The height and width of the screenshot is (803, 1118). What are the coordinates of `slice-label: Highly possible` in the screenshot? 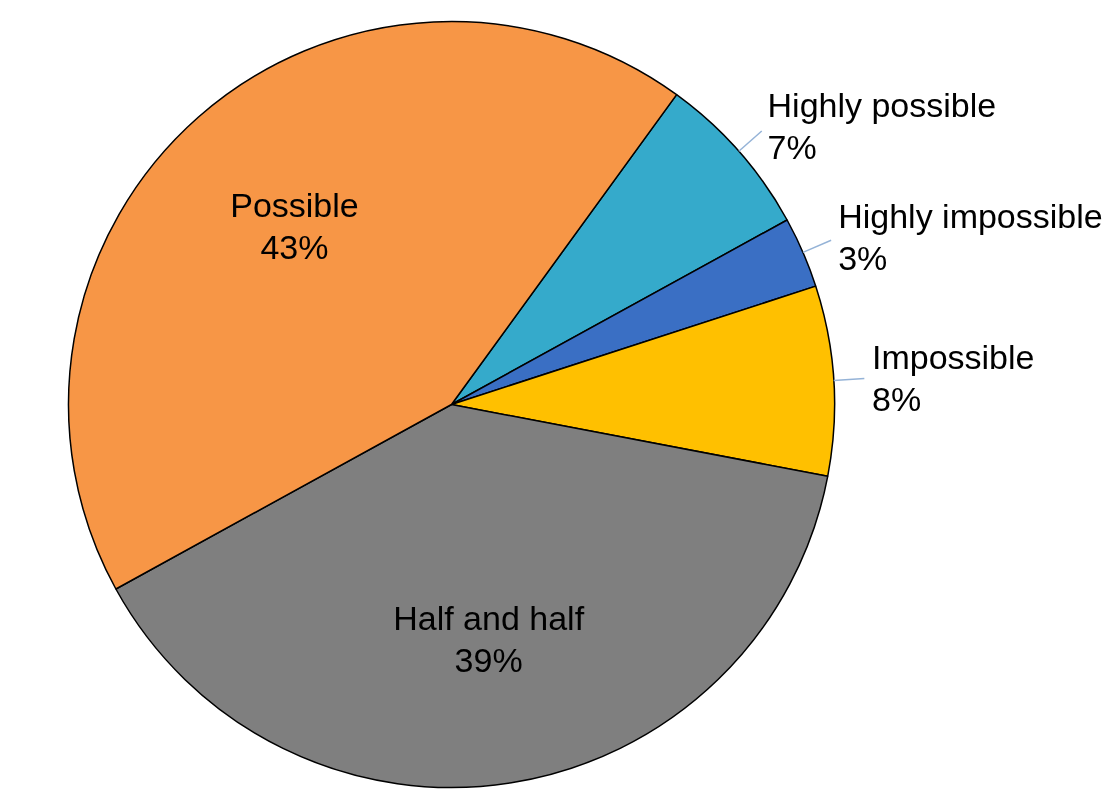 It's located at (882, 104).